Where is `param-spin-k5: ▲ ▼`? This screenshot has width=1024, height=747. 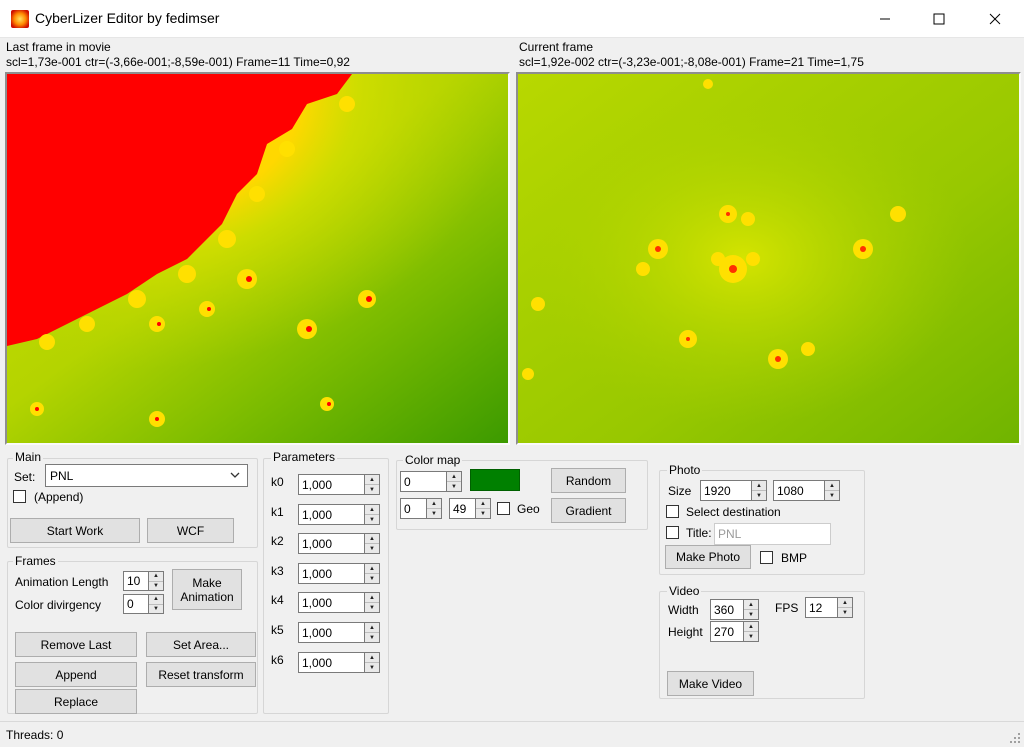 param-spin-k5: ▲ ▼ is located at coordinates (372, 632).